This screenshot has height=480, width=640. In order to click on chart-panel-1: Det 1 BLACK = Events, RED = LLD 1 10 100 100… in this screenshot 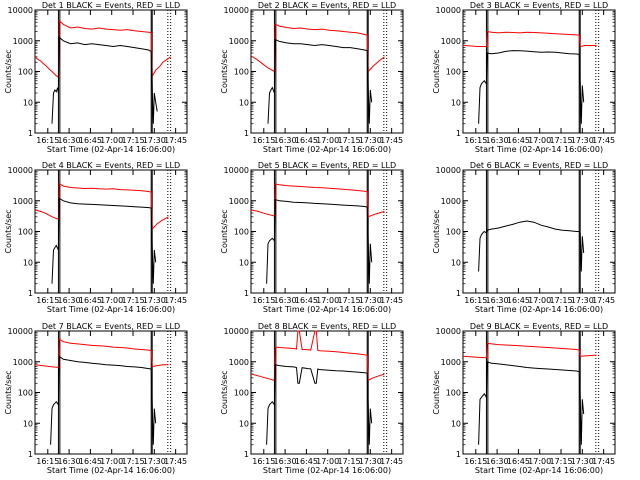, I will do `click(96, 77)`.